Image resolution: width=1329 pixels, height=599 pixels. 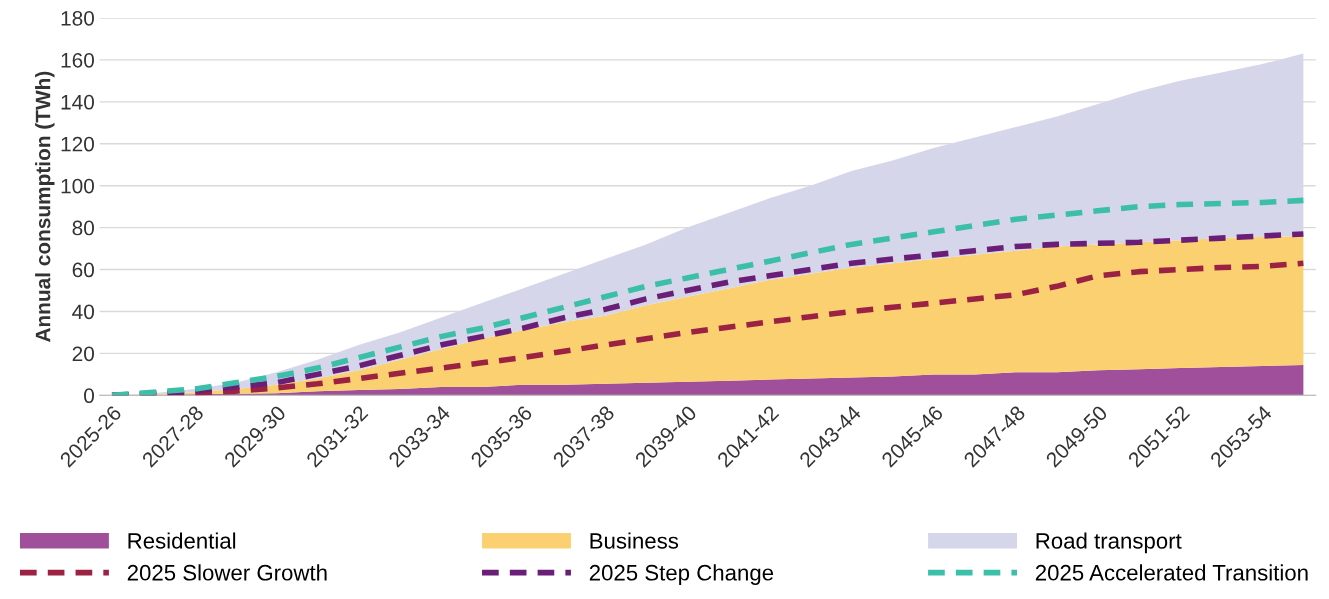 I want to click on legend-label: 2025 Step Change, so click(x=681, y=574).